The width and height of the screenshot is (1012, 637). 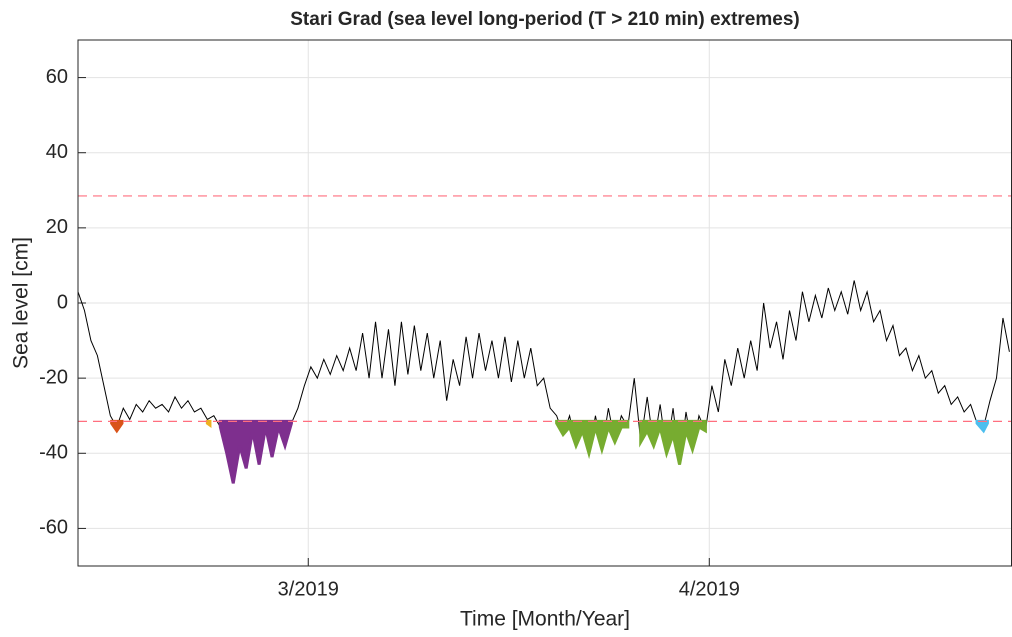 I want to click on y-axis-label: Sea level [cm], so click(x=21, y=303).